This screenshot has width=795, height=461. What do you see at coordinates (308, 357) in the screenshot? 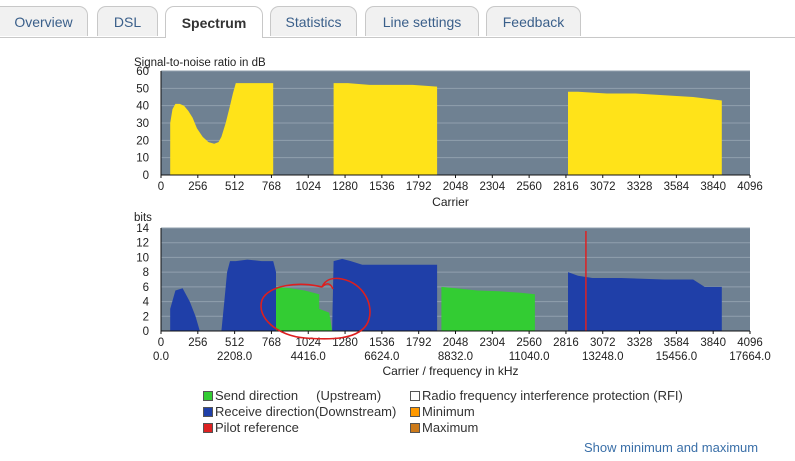
I see `x-tick-label-frequency: 4416.0` at bounding box center [308, 357].